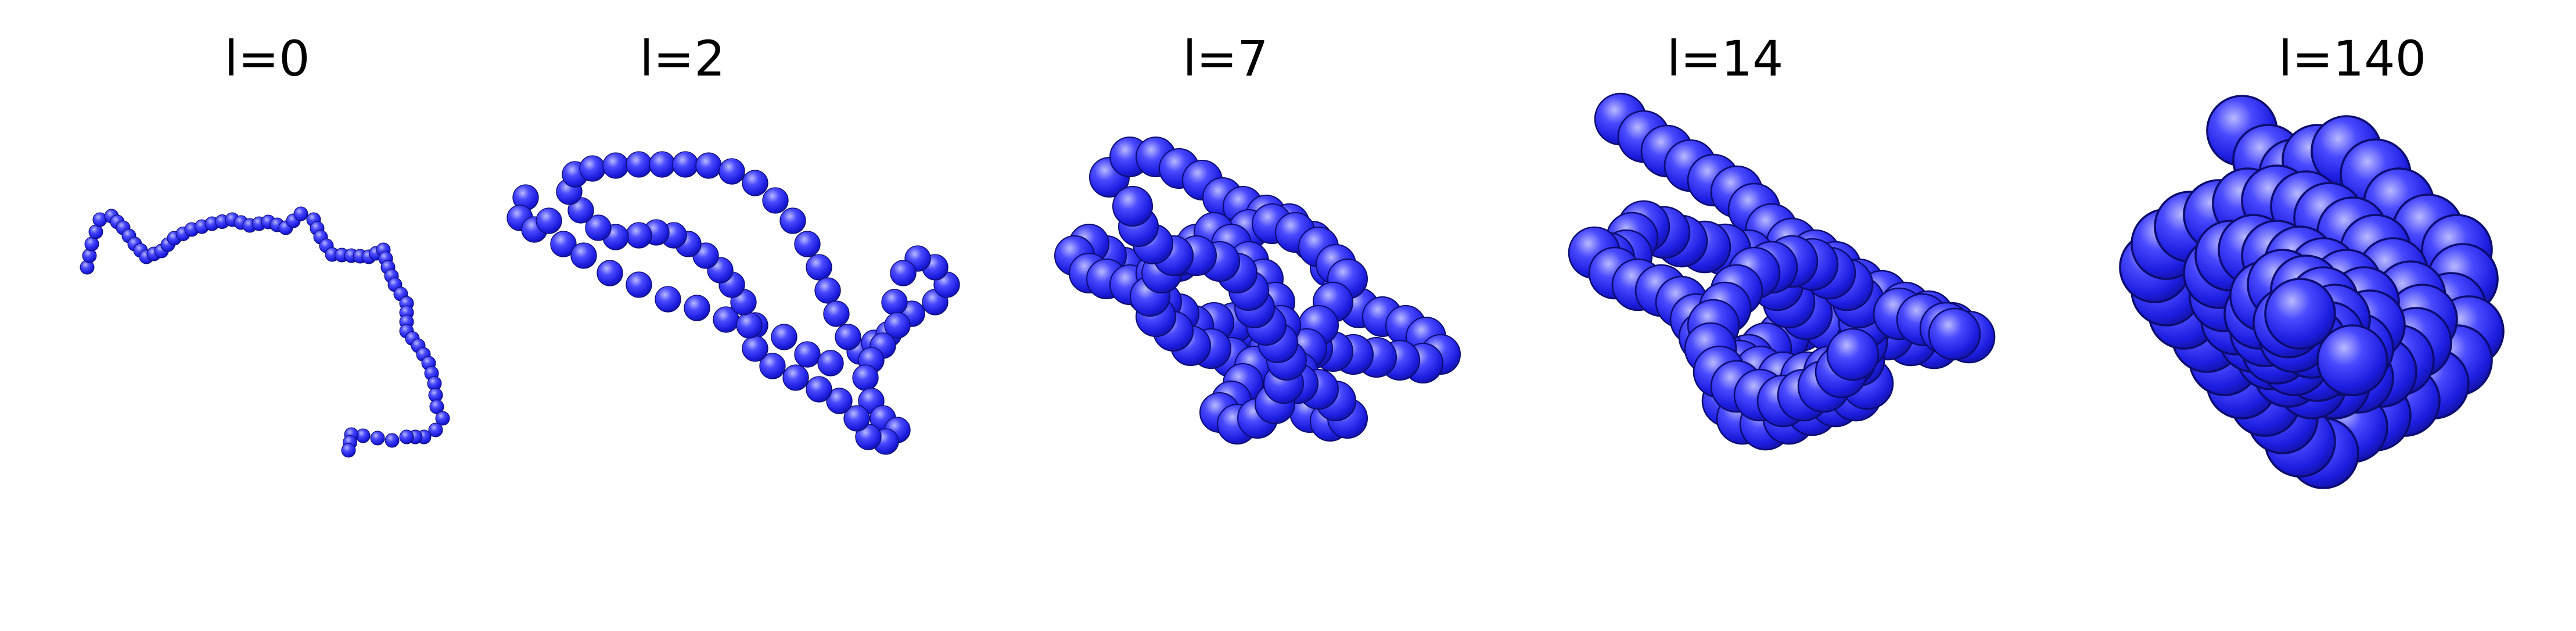 The height and width of the screenshot is (631, 2576). I want to click on bead-chain-l14, so click(1782, 271).